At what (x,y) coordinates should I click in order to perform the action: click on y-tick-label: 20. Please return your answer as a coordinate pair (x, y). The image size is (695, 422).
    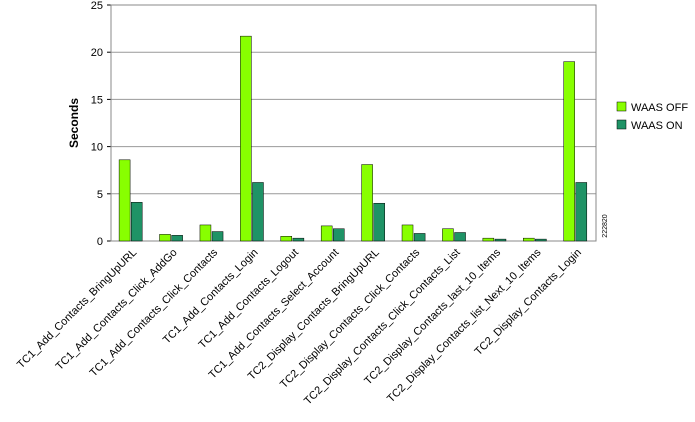
    Looking at the image, I should click on (97, 53).